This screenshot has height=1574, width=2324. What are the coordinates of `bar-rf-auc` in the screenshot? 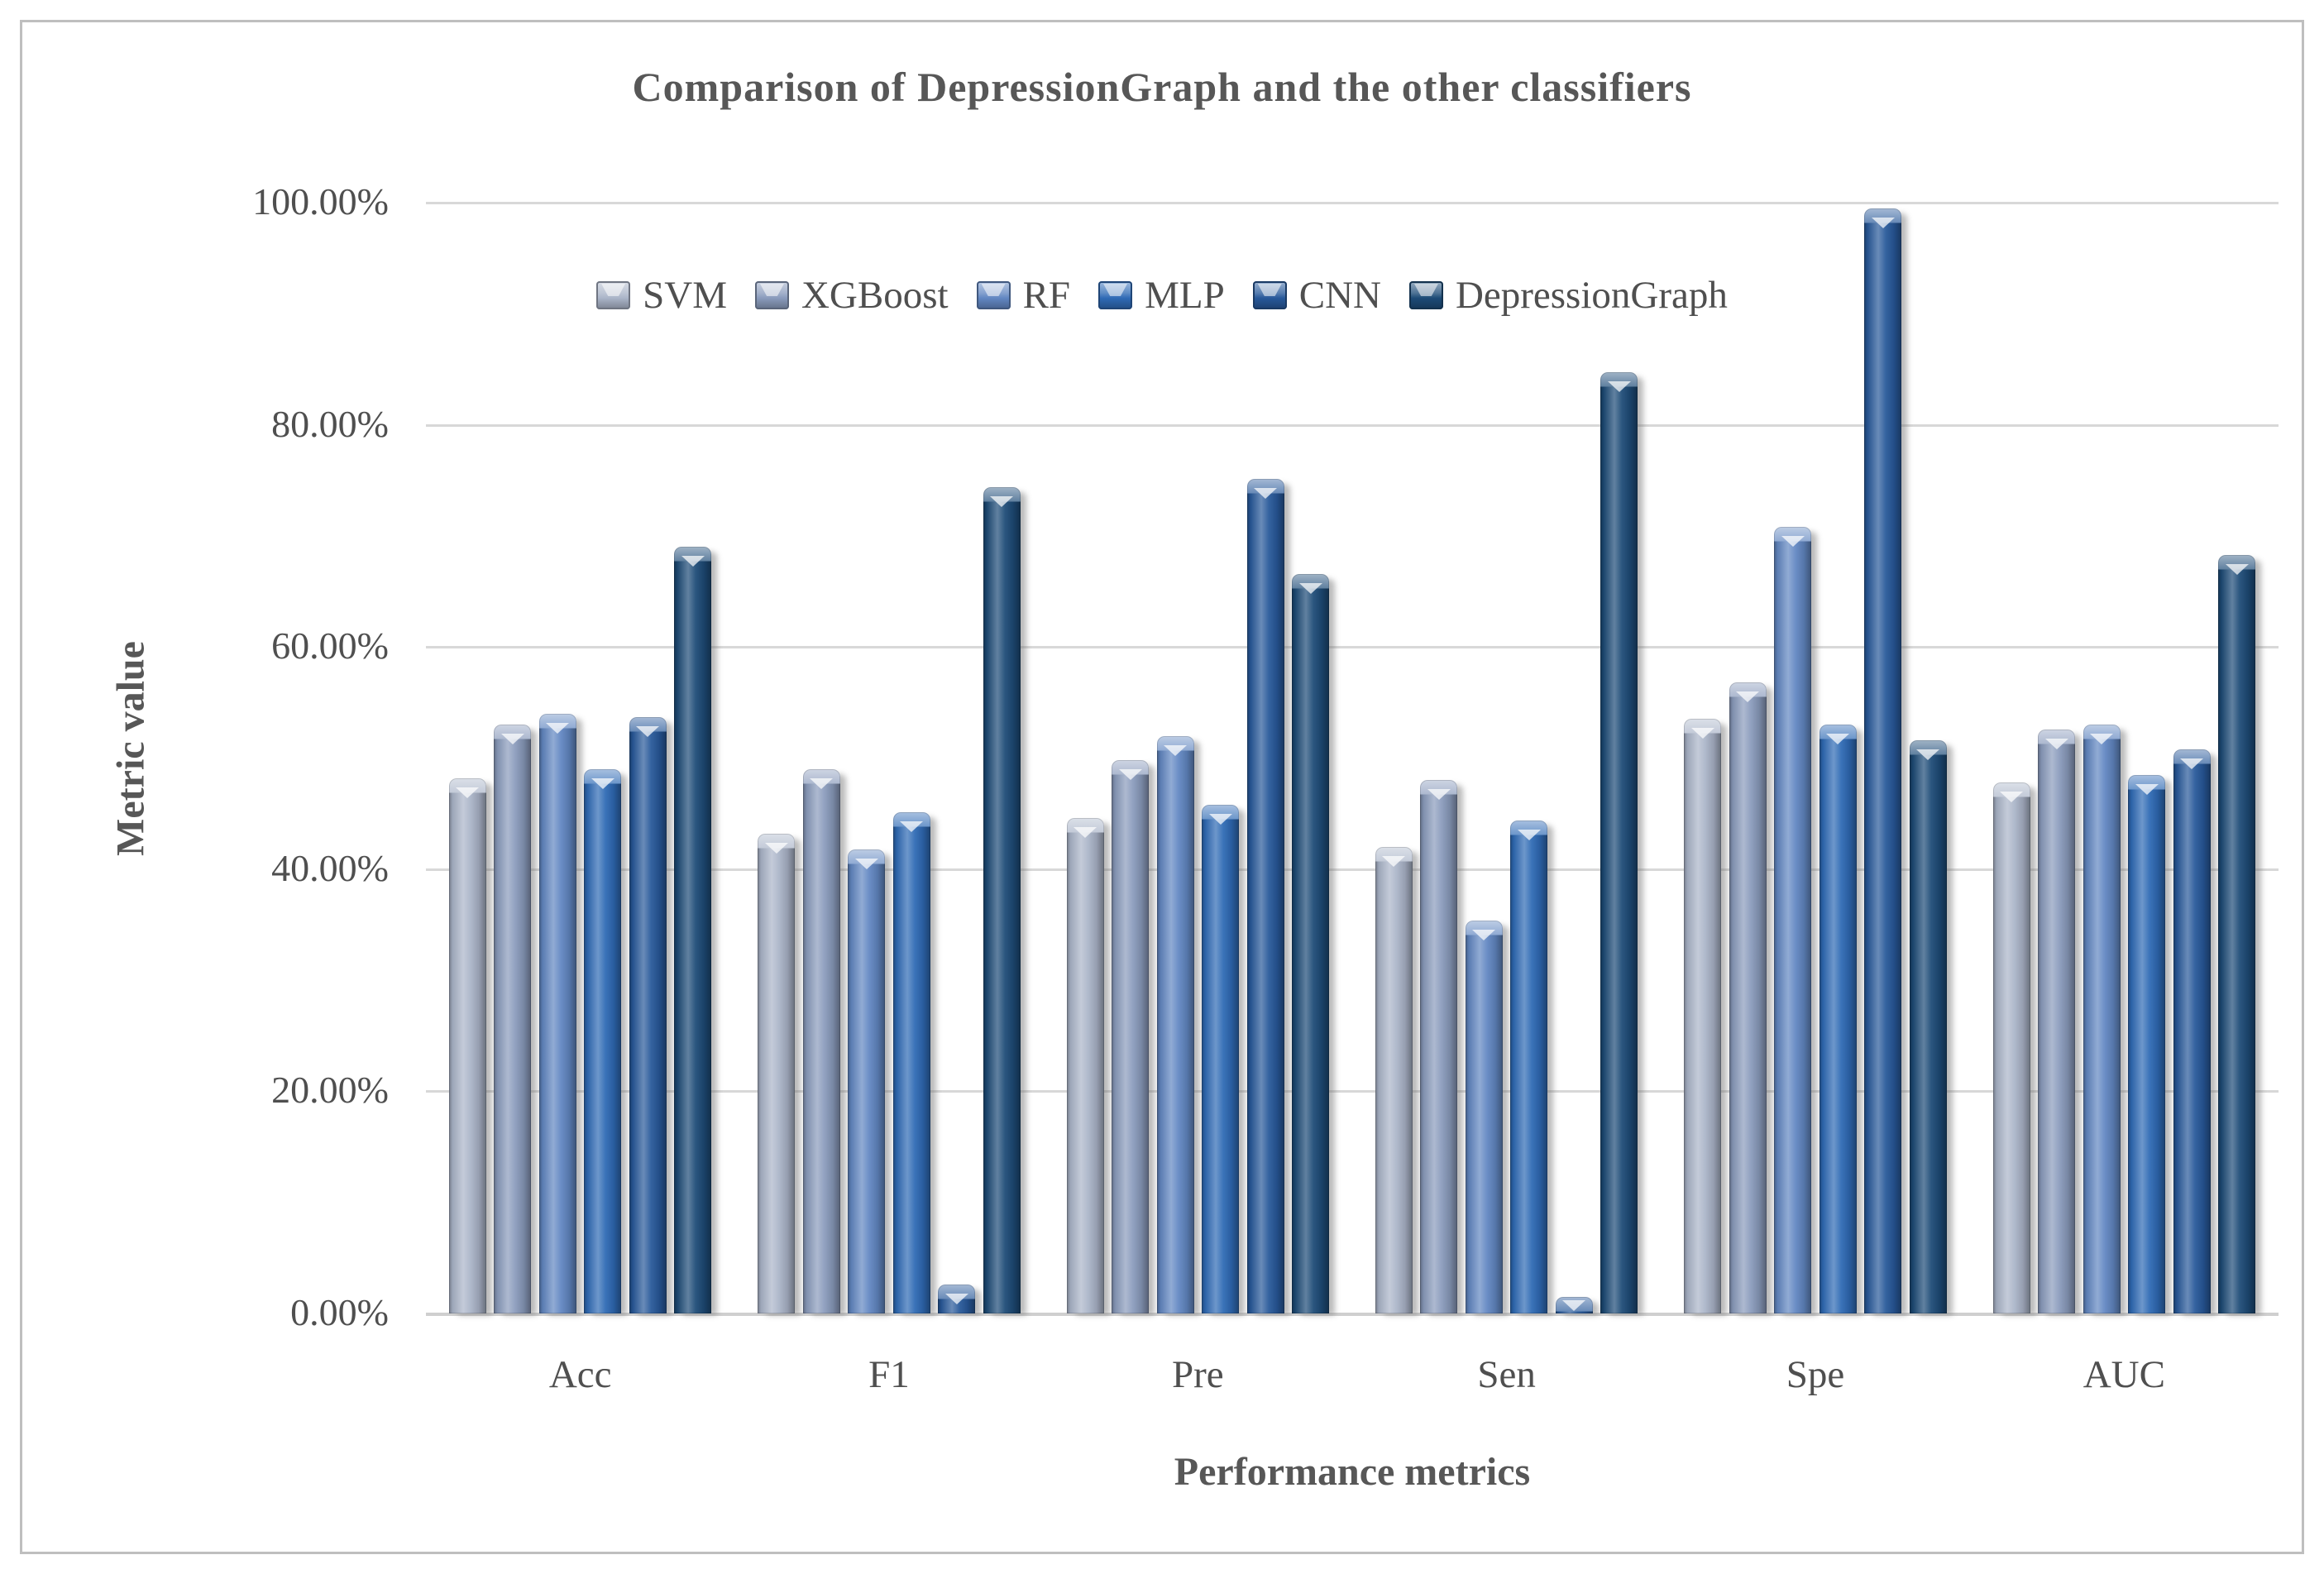 It's located at (2102, 1019).